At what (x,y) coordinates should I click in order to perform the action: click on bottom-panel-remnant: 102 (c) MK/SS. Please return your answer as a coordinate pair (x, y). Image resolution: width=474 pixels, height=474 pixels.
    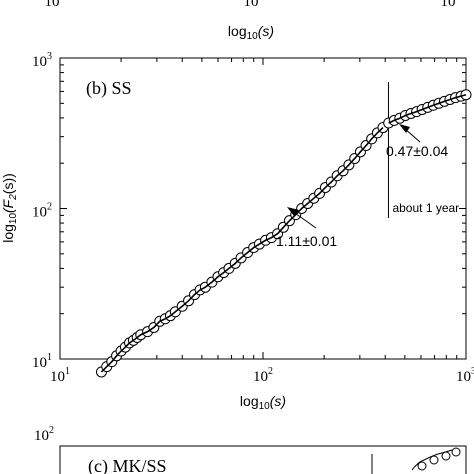
    Looking at the image, I should click on (250, 449).